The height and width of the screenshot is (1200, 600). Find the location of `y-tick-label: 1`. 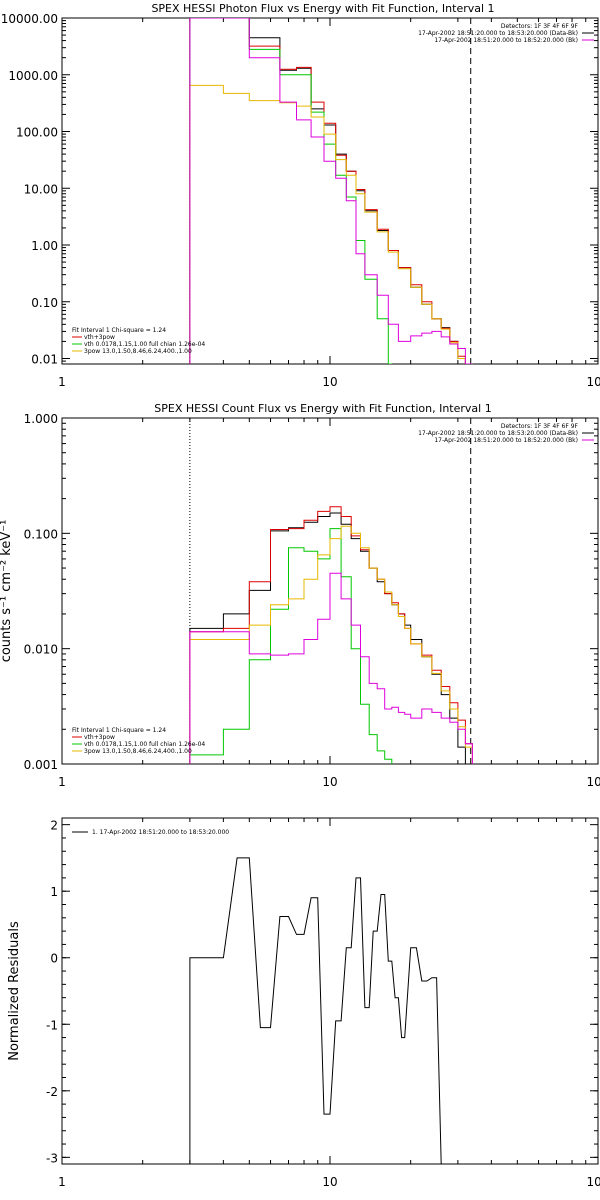

y-tick-label: 1 is located at coordinates (54, 892).